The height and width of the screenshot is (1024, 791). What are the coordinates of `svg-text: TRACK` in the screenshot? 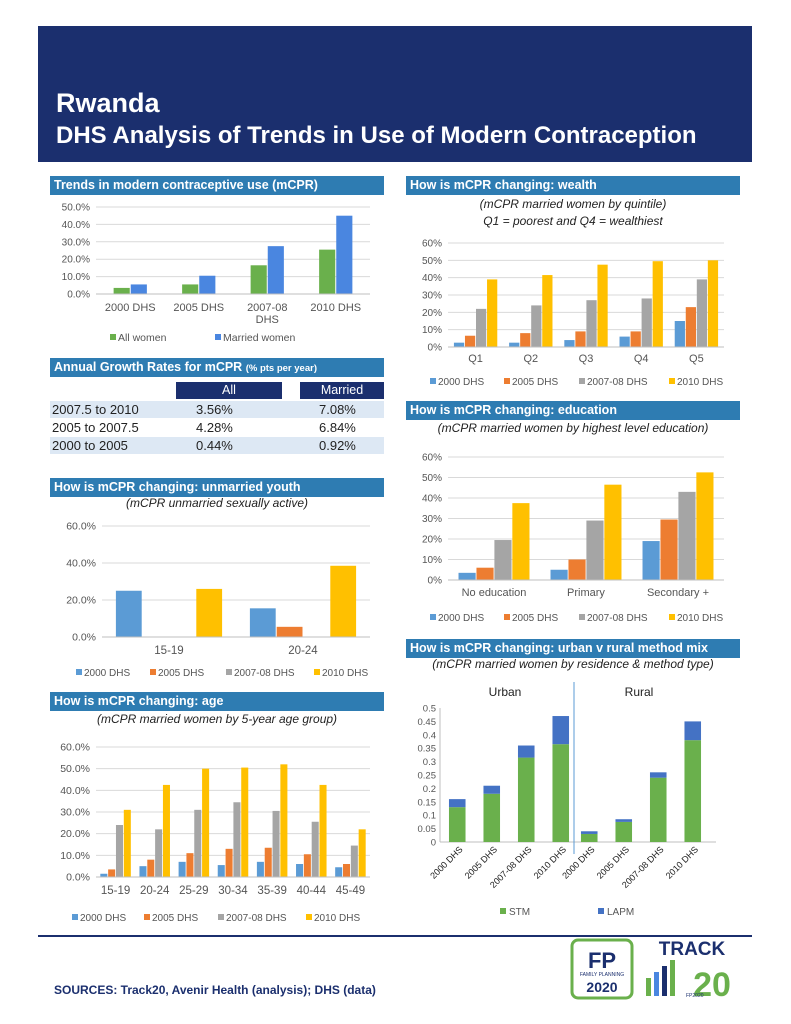 It's located at (692, 949).